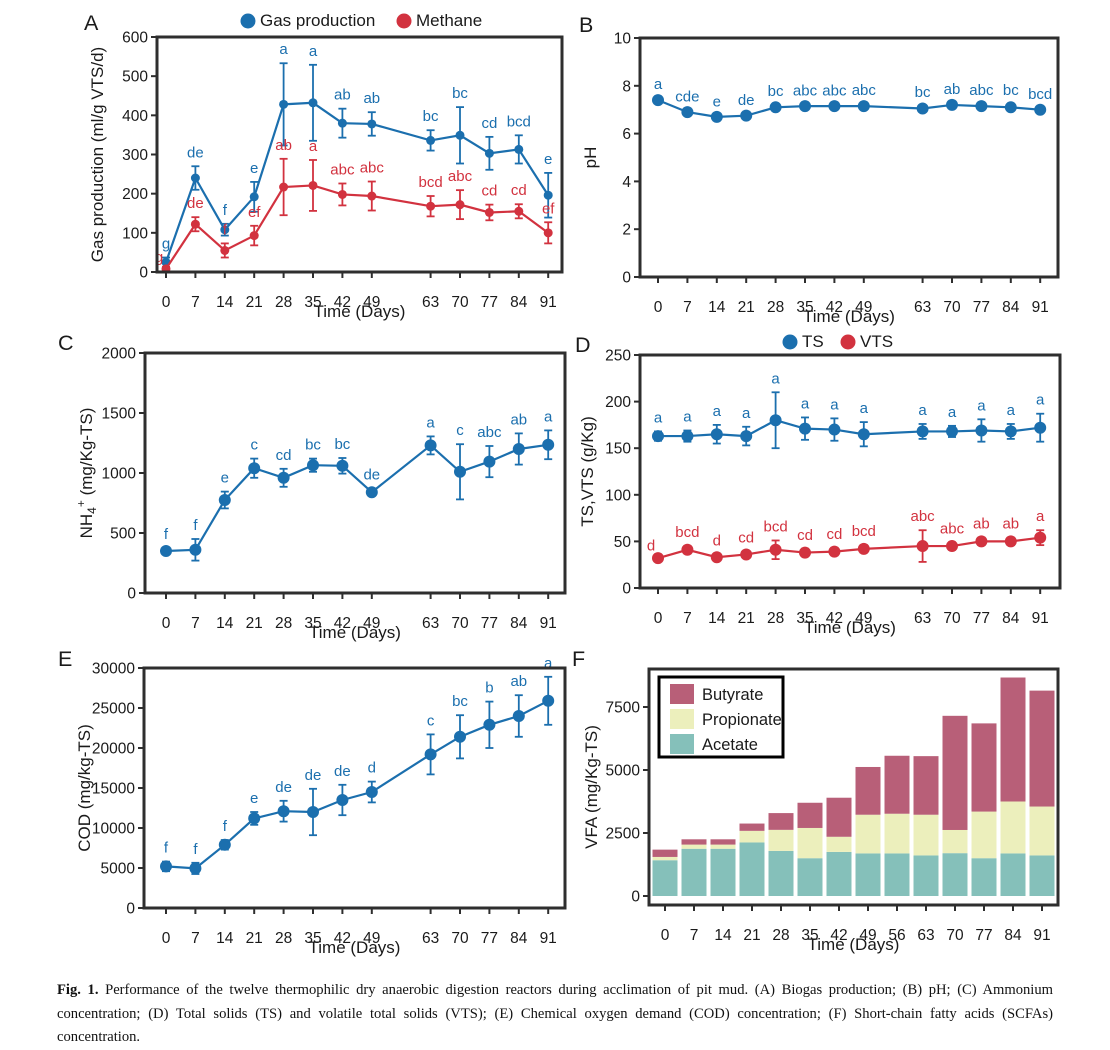 The width and height of the screenshot is (1110, 1050). I want to click on series-nh4-, so click(357, 495).